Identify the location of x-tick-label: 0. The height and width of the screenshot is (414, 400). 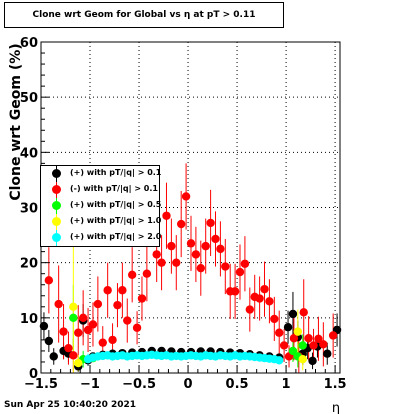
(188, 384).